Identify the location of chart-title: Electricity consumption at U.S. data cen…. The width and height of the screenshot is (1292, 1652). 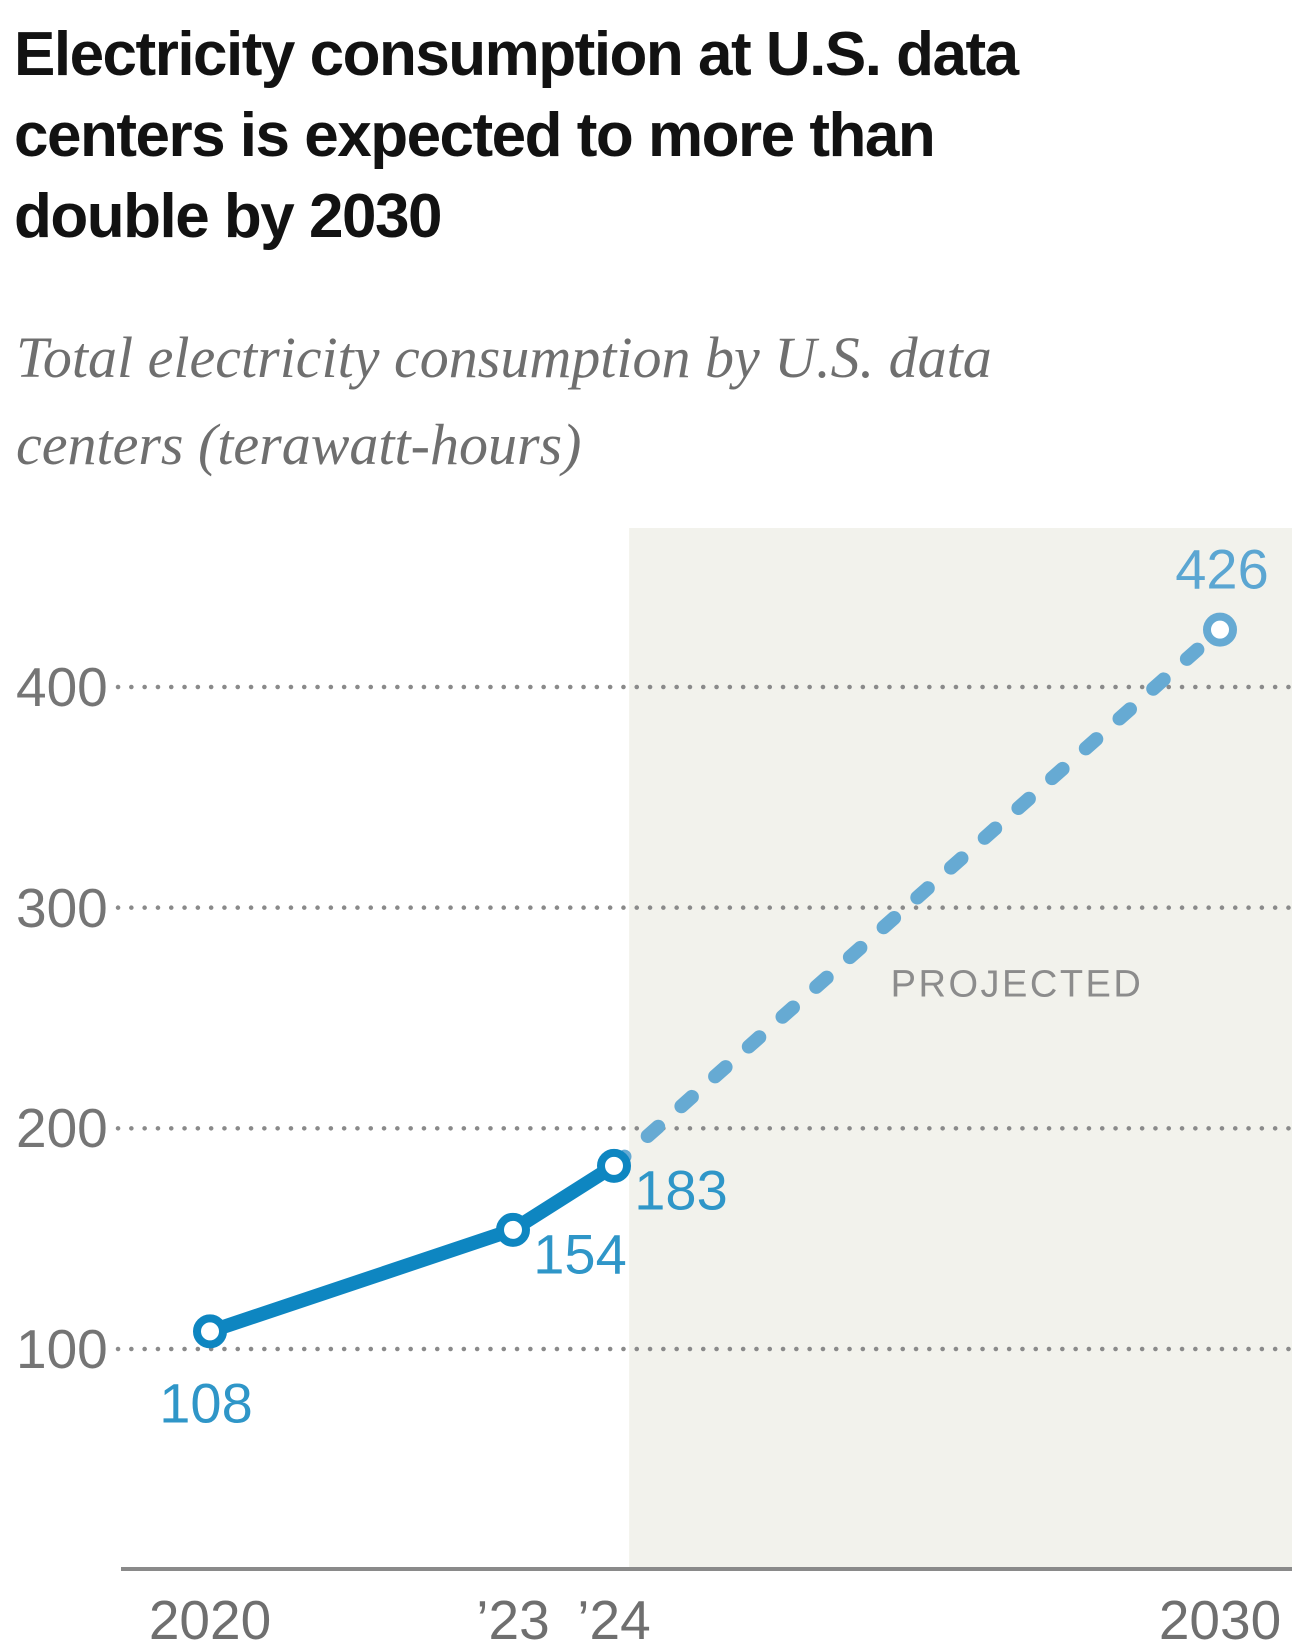
(644, 135).